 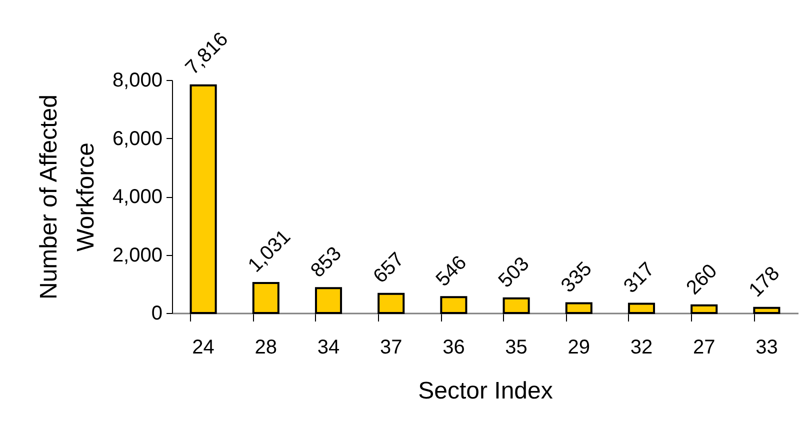 What do you see at coordinates (137, 81) in the screenshot?
I see `y-tick-label: 8,000` at bounding box center [137, 81].